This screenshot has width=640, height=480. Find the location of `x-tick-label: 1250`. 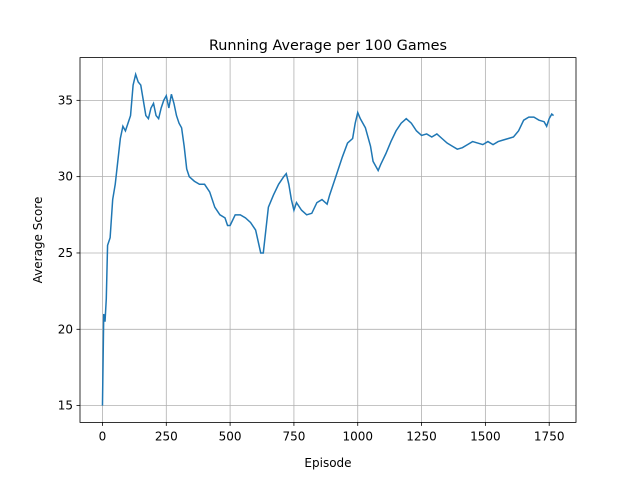

x-tick-label: 1250 is located at coordinates (421, 436).